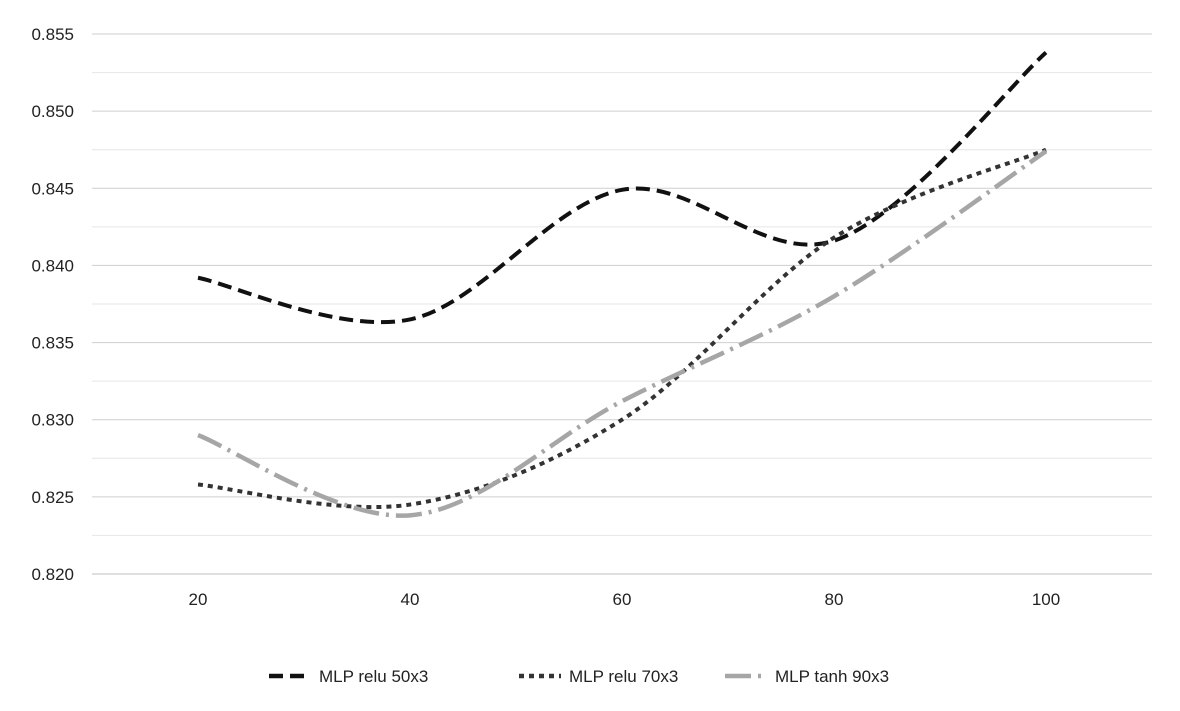  What do you see at coordinates (622, 599) in the screenshot?
I see `x-tick-label: 60` at bounding box center [622, 599].